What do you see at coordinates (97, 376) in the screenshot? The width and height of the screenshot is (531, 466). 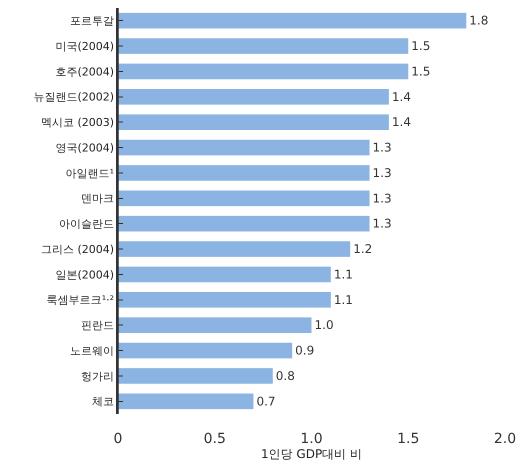 I see `y-tick-label: 헝가리` at bounding box center [97, 376].